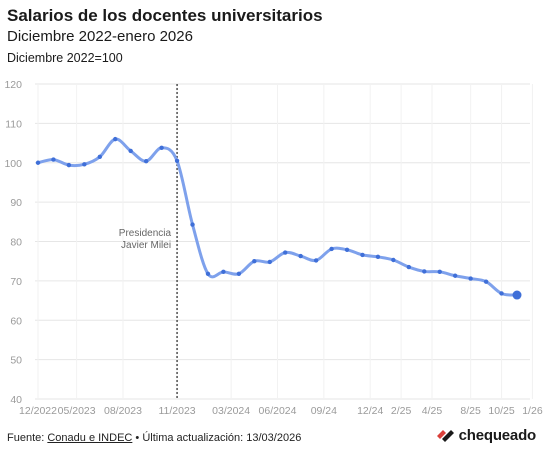  Describe the element at coordinates (370, 411) in the screenshot. I see `x-tick-label: 12/24` at that location.